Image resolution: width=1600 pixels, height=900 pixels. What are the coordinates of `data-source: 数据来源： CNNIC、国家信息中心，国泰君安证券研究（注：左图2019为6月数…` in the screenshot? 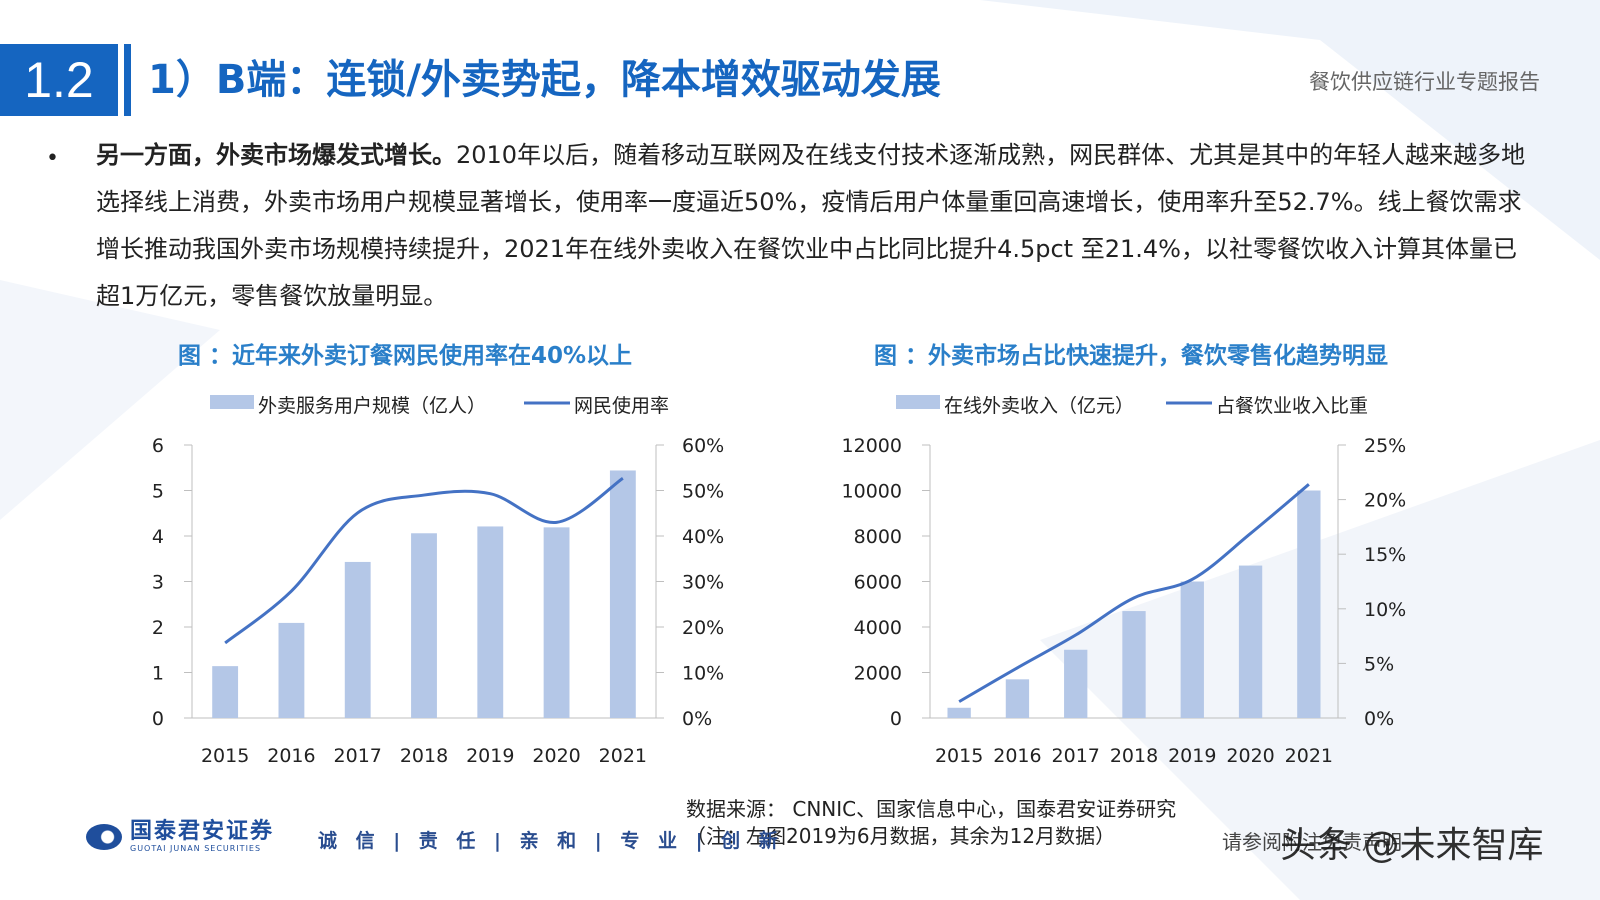 It's located at (931, 822).